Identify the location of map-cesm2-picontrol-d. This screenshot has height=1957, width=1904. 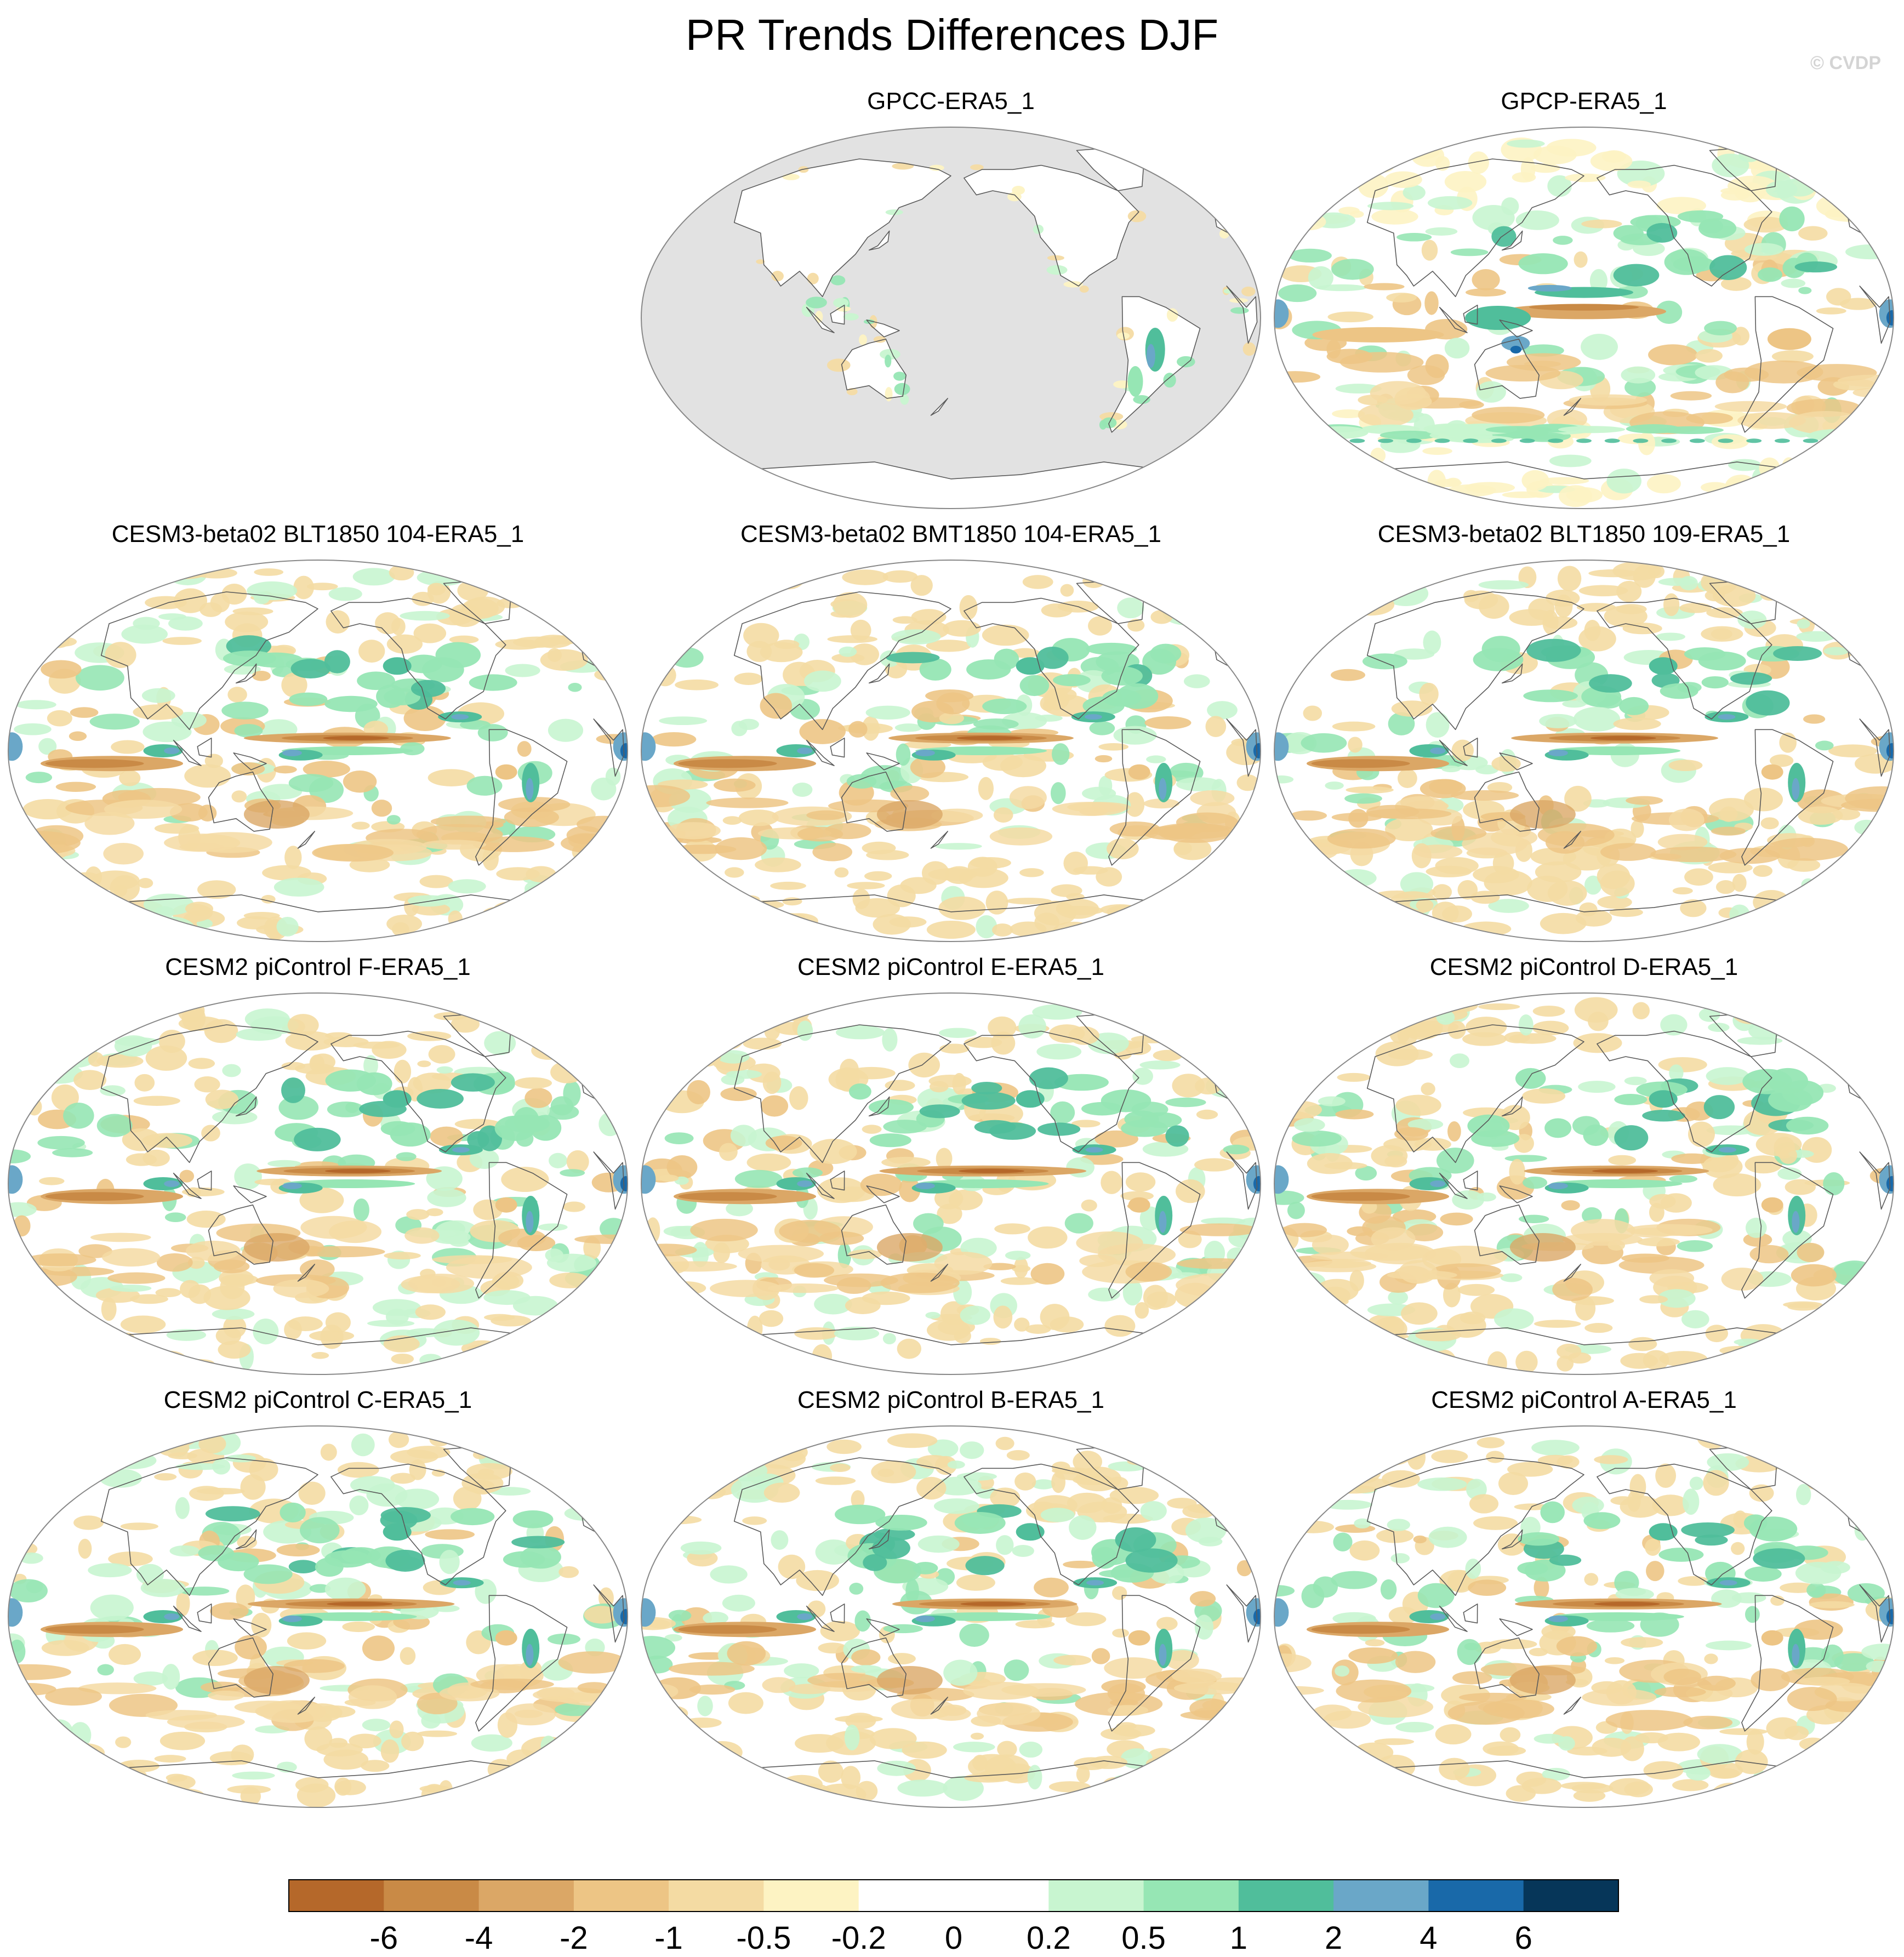
(1584, 1183).